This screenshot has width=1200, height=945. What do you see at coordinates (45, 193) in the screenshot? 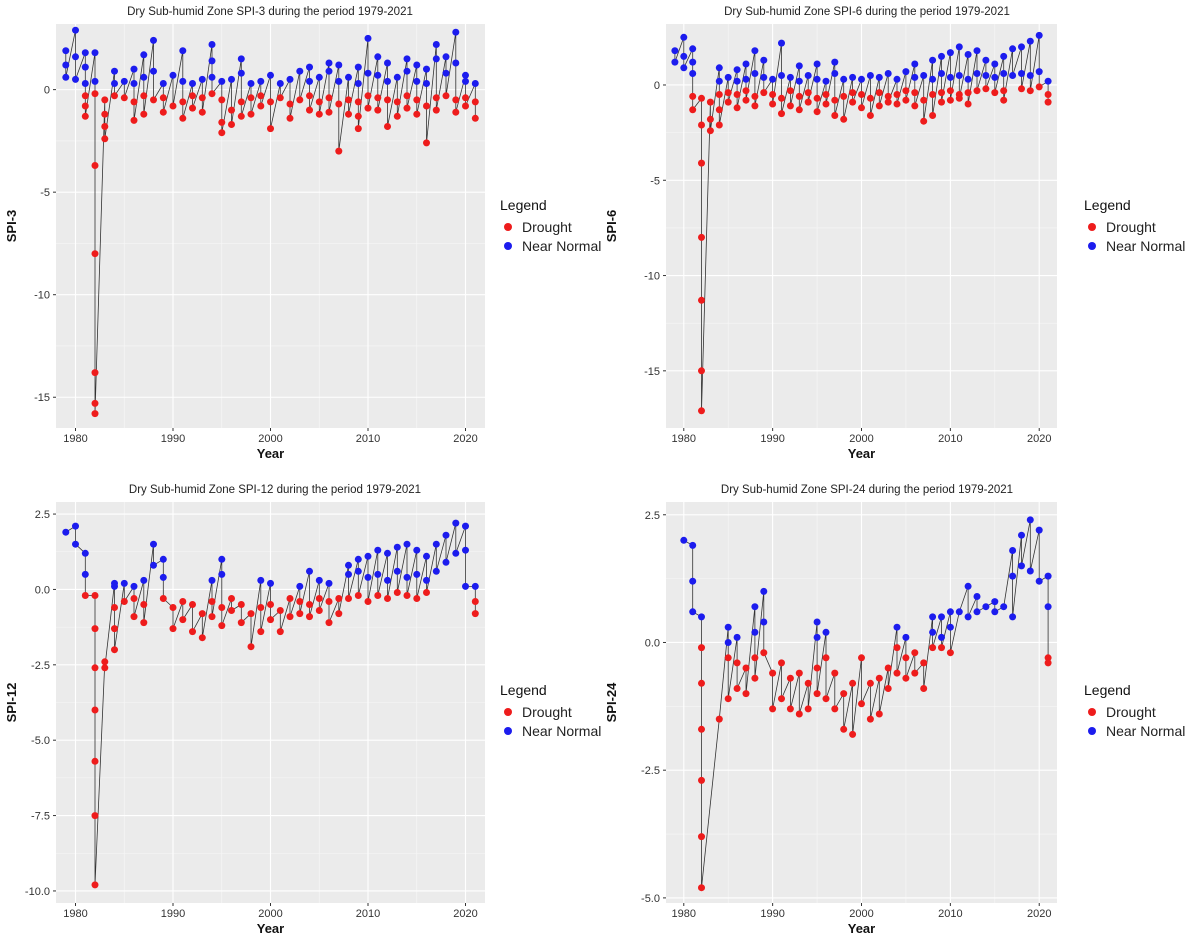
I see `y-tick-label: -5` at bounding box center [45, 193].